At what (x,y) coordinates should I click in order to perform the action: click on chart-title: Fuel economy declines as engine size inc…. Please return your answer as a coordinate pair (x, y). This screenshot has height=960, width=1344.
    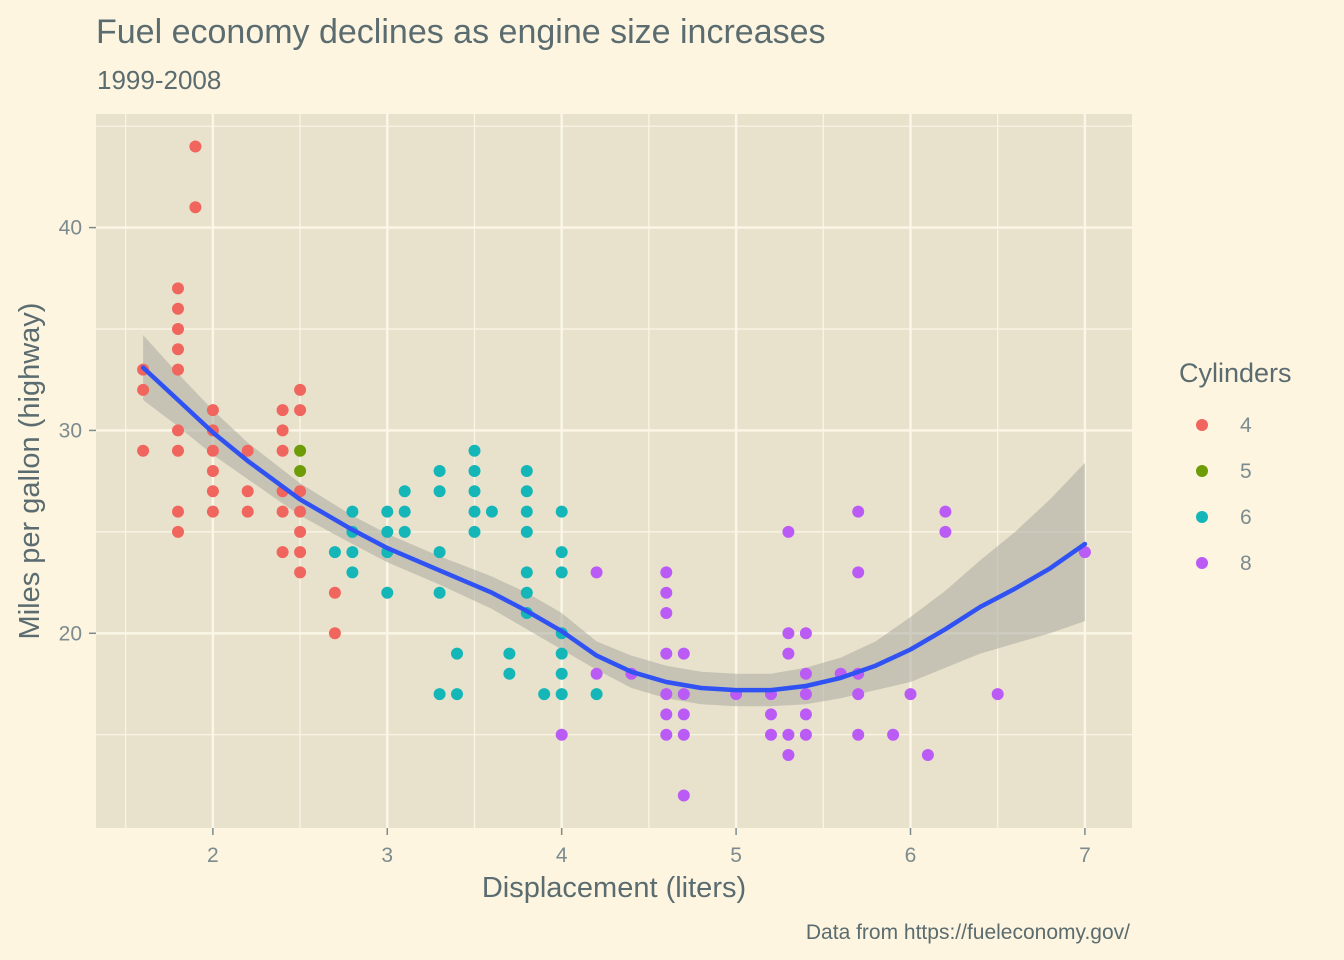
    Looking at the image, I should click on (461, 32).